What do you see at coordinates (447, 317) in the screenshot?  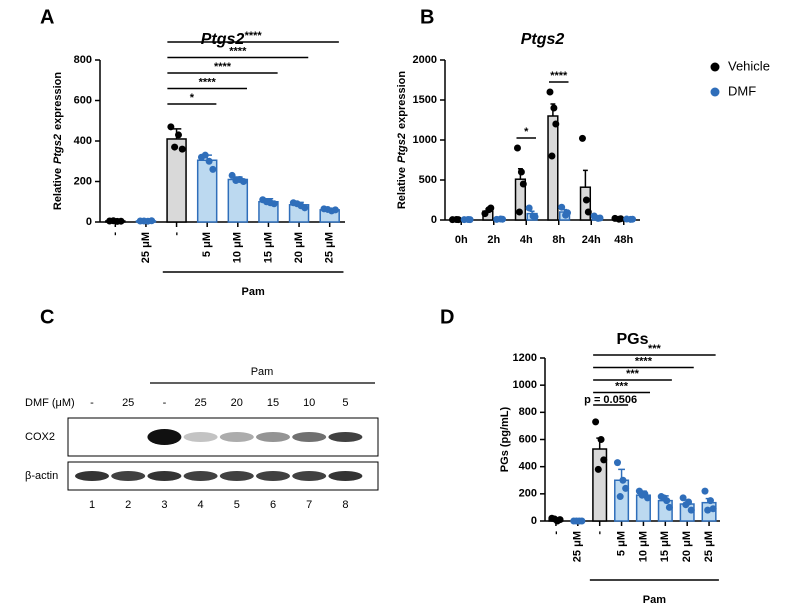 I see `panel-label: D` at bounding box center [447, 317].